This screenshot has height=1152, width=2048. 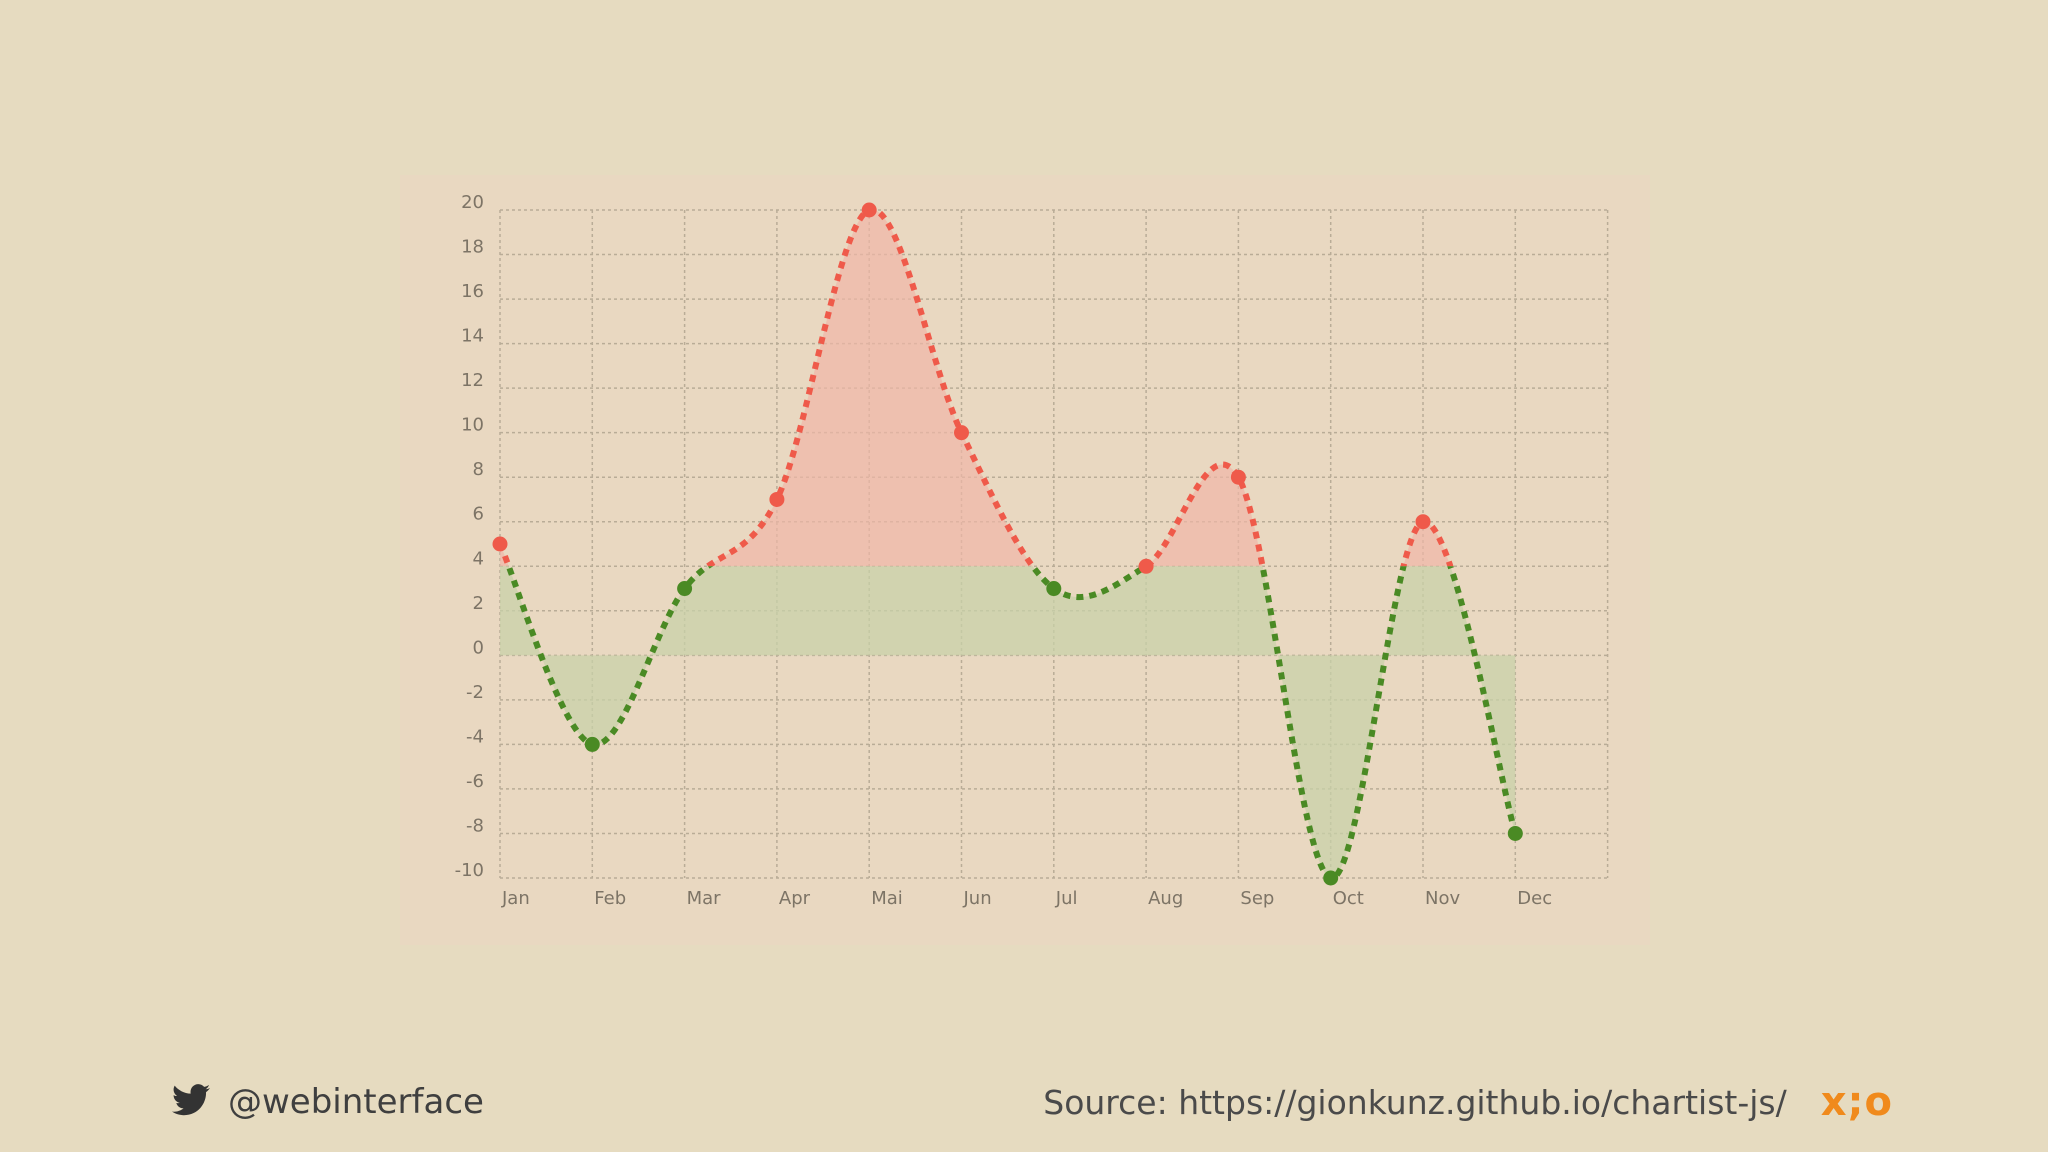 I want to click on y-tick-label: 4, so click(x=478, y=558).